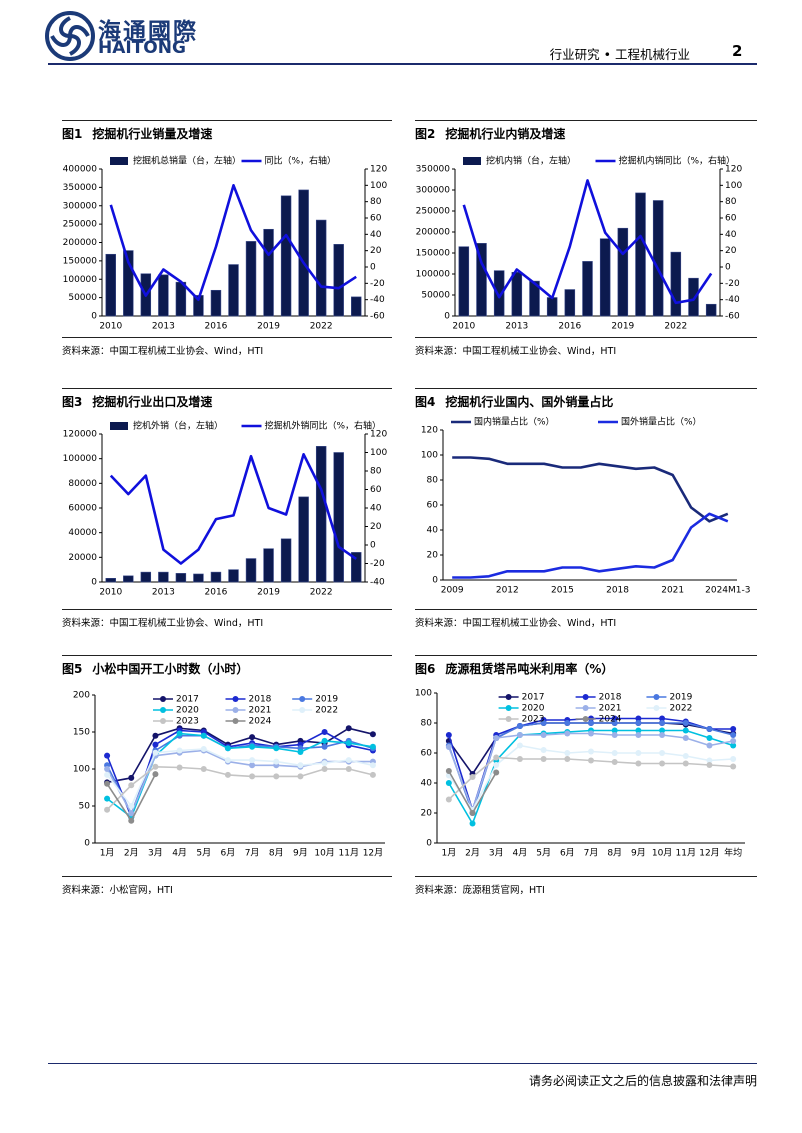 The height and width of the screenshot is (1133, 802). What do you see at coordinates (427, 784) in the screenshot?
I see `y-tick-label: 40` at bounding box center [427, 784].